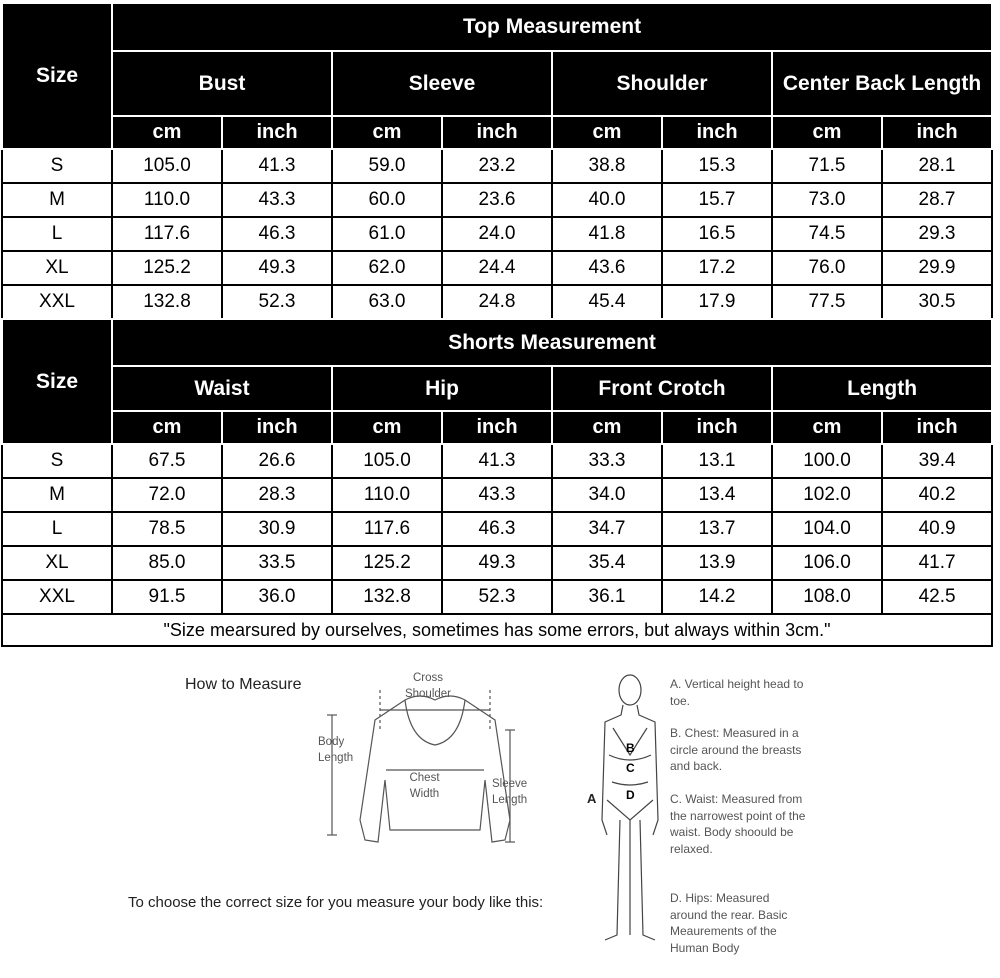 The height and width of the screenshot is (978, 1000). I want to click on table-row: S 67.5 26.6 105.0 41.3 33.3 13.1 100.0 39.4, so click(497, 461).